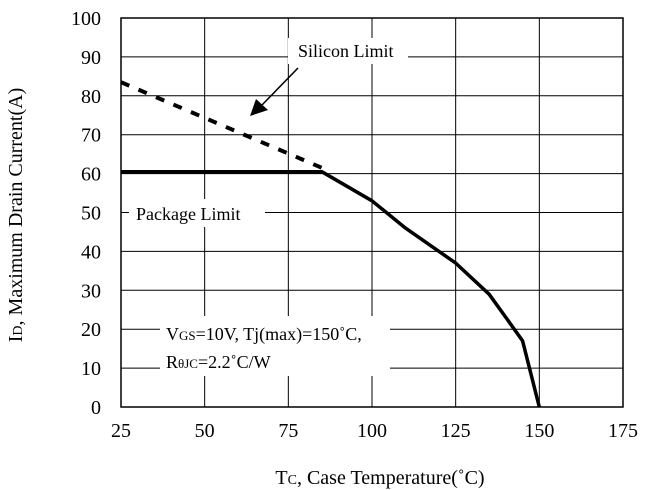 This screenshot has height=490, width=656. What do you see at coordinates (275, 346) in the screenshot?
I see `conditions-bg` at bounding box center [275, 346].